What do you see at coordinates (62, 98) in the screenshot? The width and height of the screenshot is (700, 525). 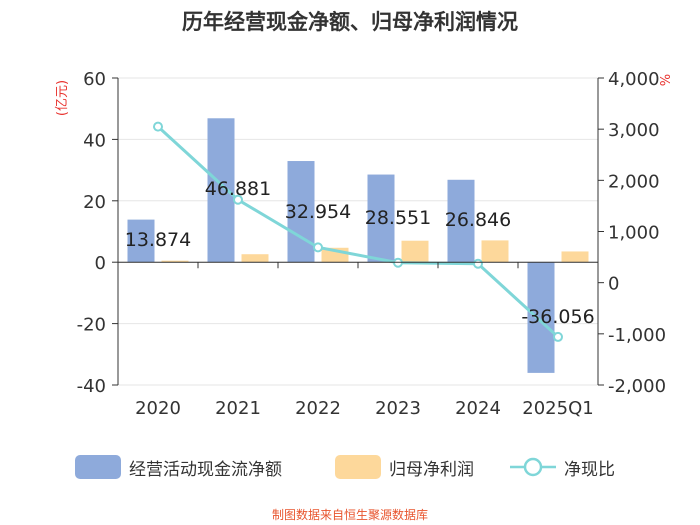 I see `left-axis-unit-label: (亿元)` at bounding box center [62, 98].